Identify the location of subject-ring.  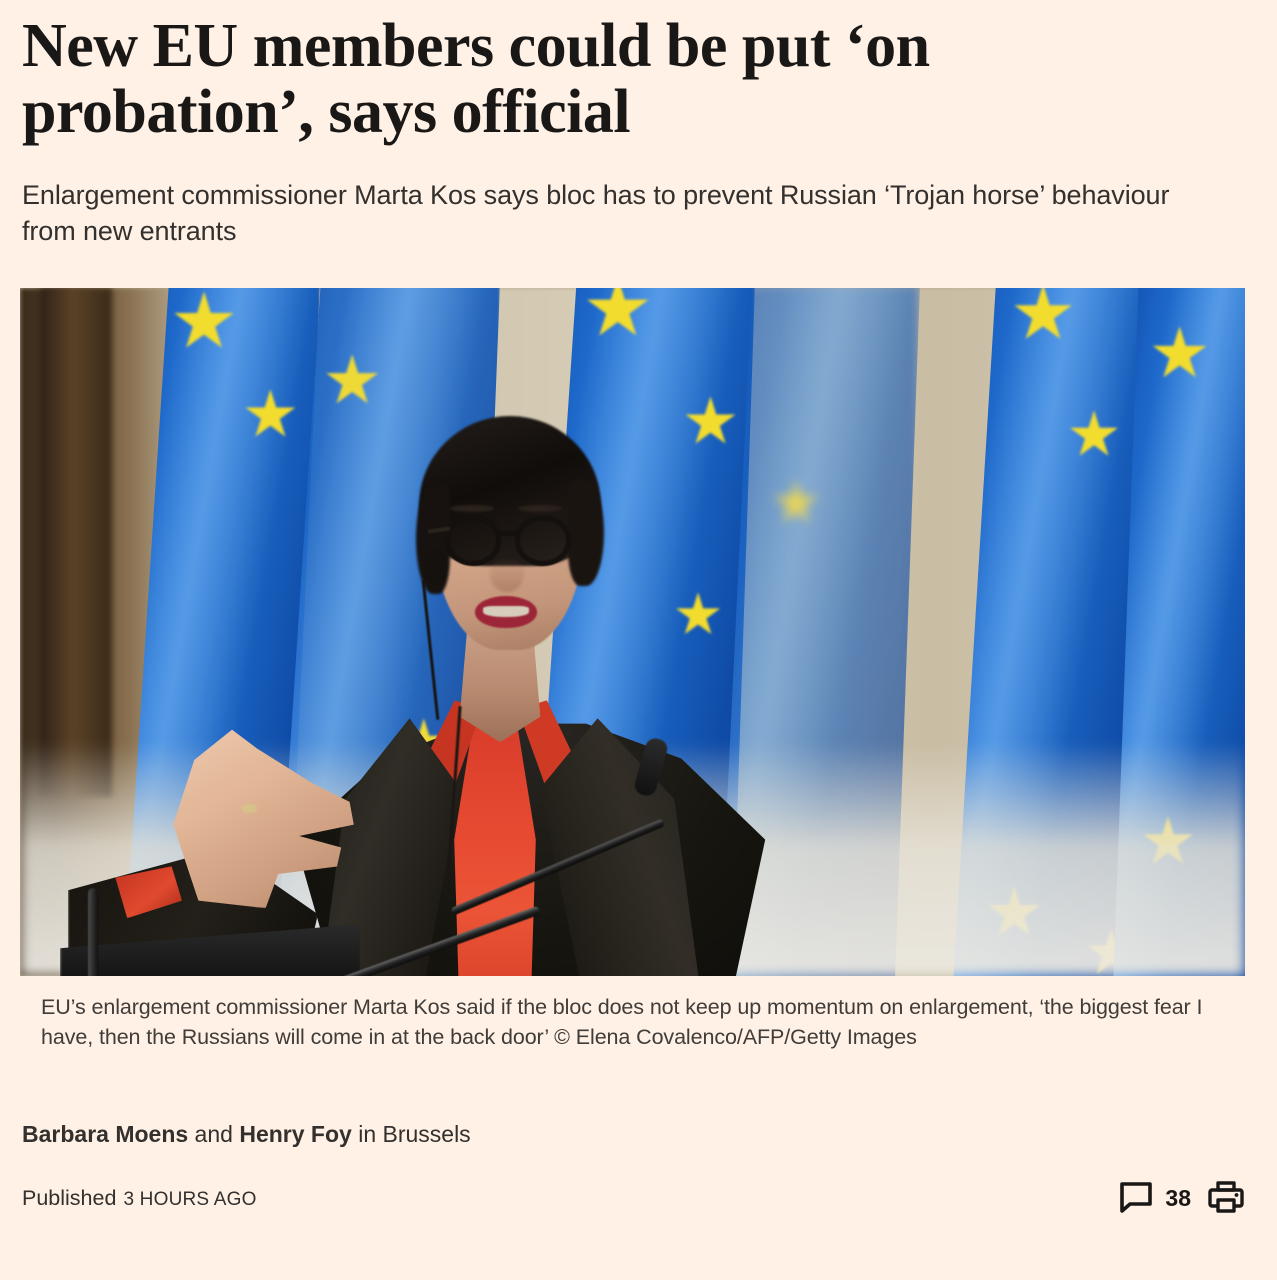
(249, 809).